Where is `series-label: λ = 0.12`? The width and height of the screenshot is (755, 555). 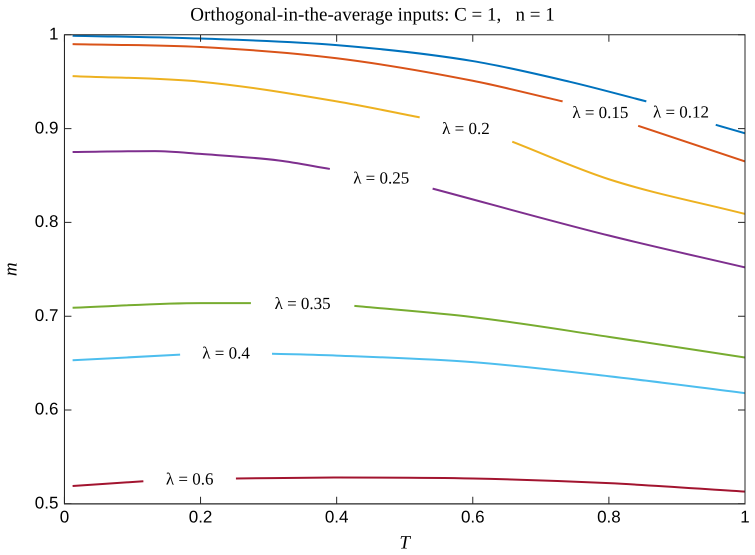
series-label: λ = 0.12 is located at coordinates (681, 112).